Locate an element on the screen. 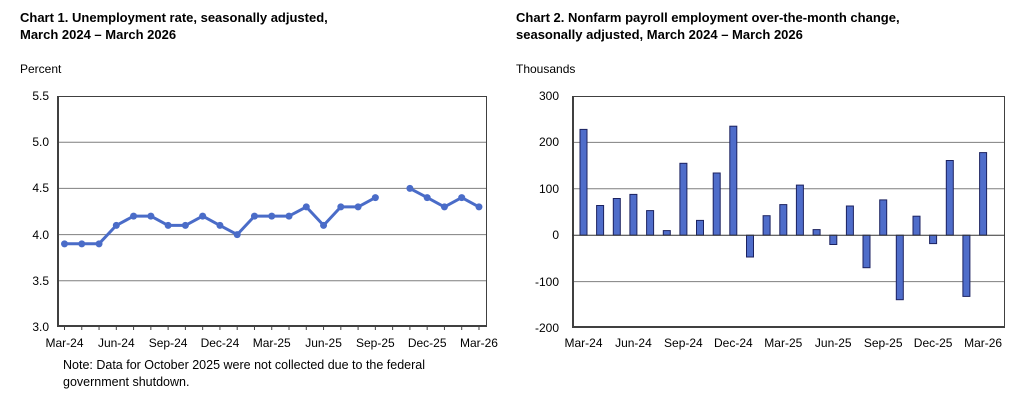 This screenshot has height=406, width=1022. unemployment-rate-line is located at coordinates (220, 221).